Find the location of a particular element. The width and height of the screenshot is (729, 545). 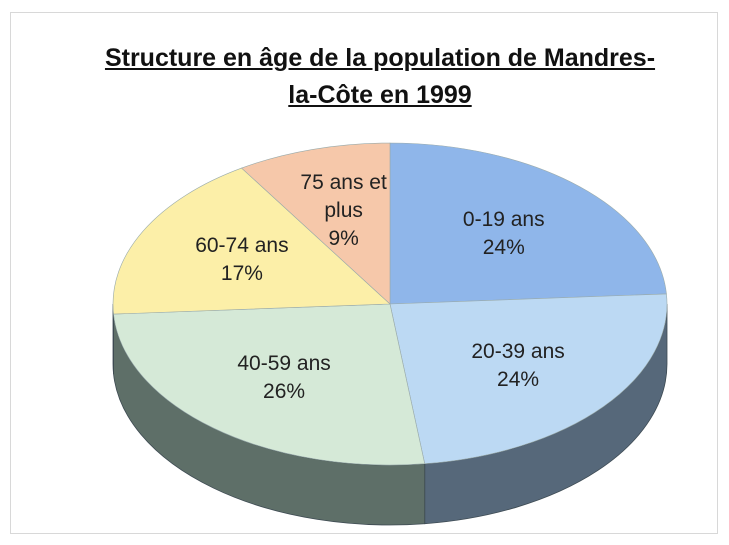

slice-label: 60-74 ans 17% is located at coordinates (242, 260).